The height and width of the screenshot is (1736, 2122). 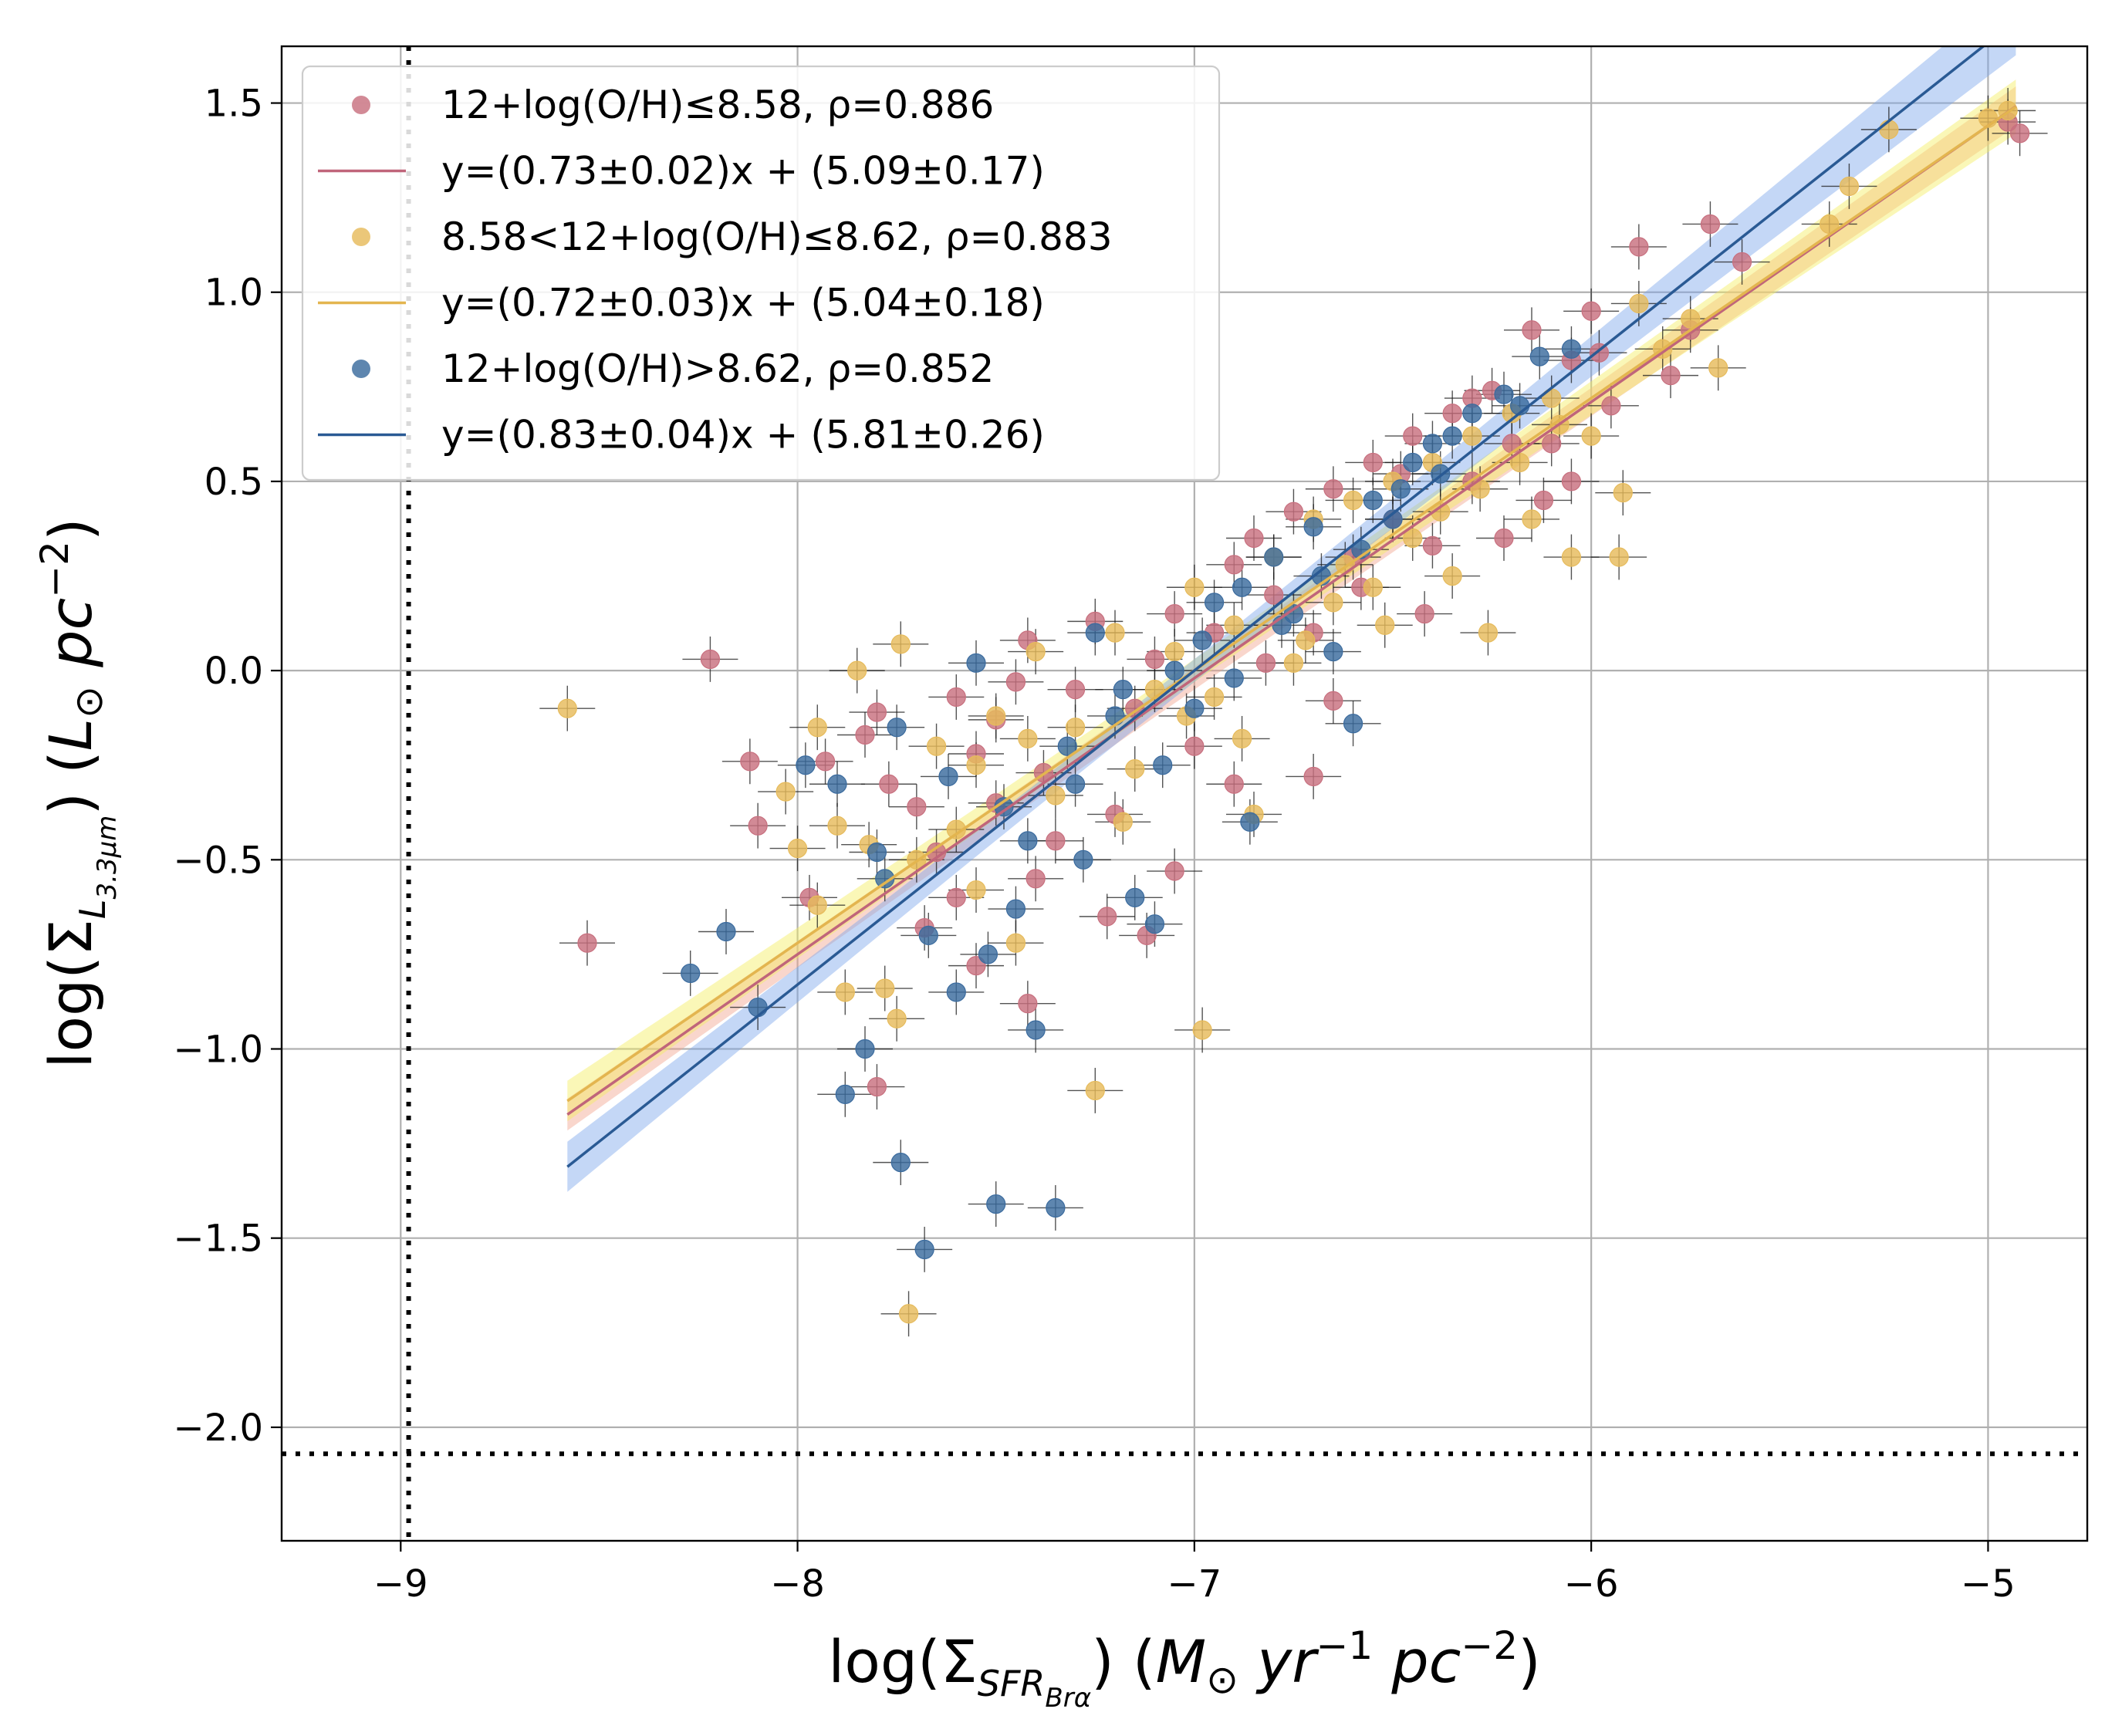 What do you see at coordinates (218, 1428) in the screenshot?
I see `y-tick-label: −2.0` at bounding box center [218, 1428].